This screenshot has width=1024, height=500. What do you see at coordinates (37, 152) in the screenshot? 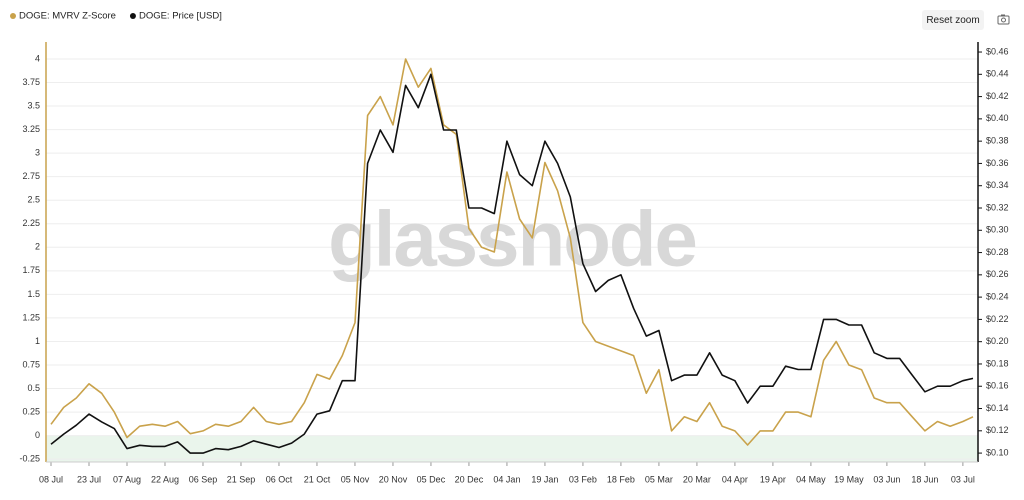
I see `y-tick-label: 3` at bounding box center [37, 152].